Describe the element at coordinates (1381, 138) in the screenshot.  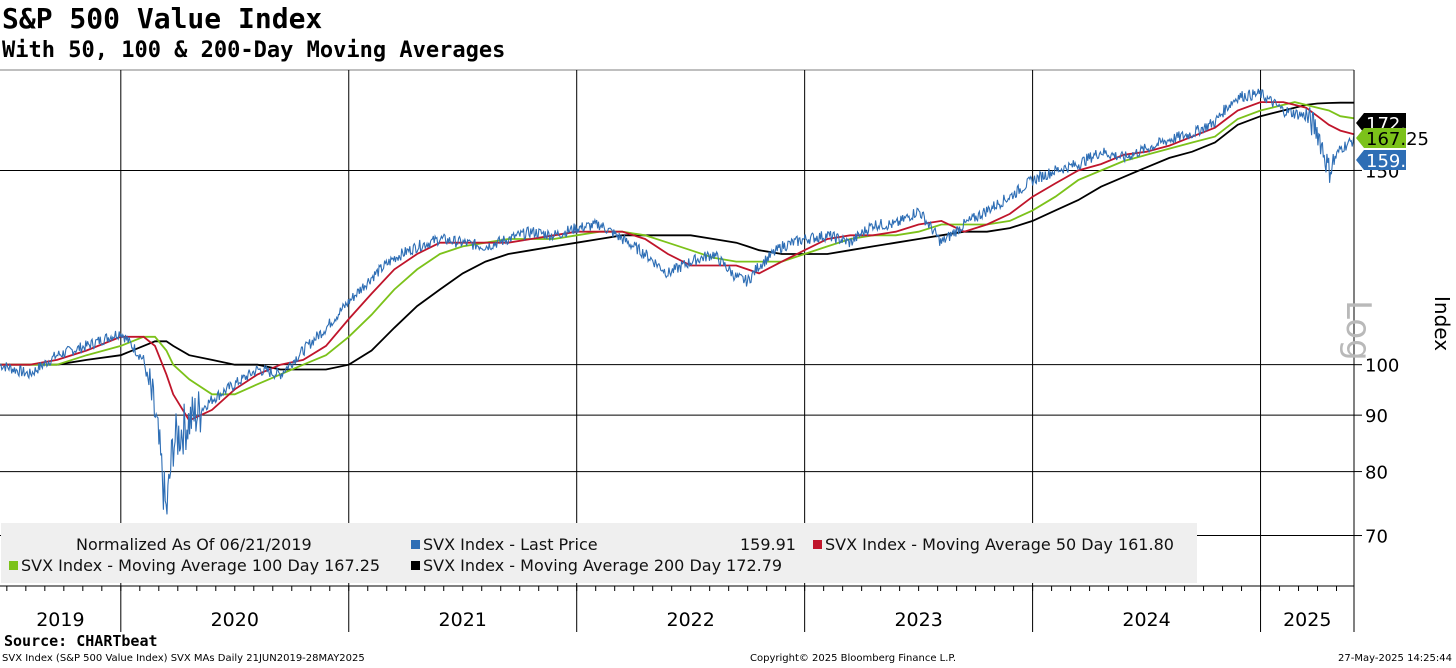
I see `last-value-tag-bg-167.25` at that location.